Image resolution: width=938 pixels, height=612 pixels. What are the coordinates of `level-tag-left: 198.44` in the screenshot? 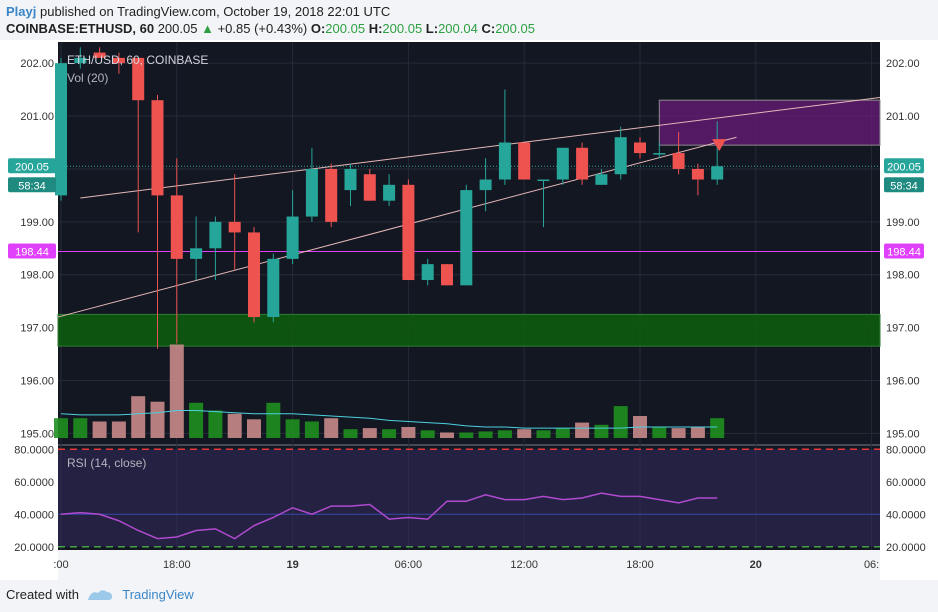 It's located at (32, 252).